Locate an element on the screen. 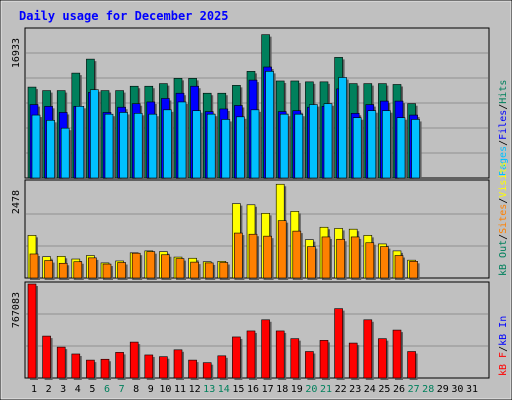 Image resolution: width=512 pixels, height=400 pixels. legend-sites: Sites is located at coordinates (503, 219).